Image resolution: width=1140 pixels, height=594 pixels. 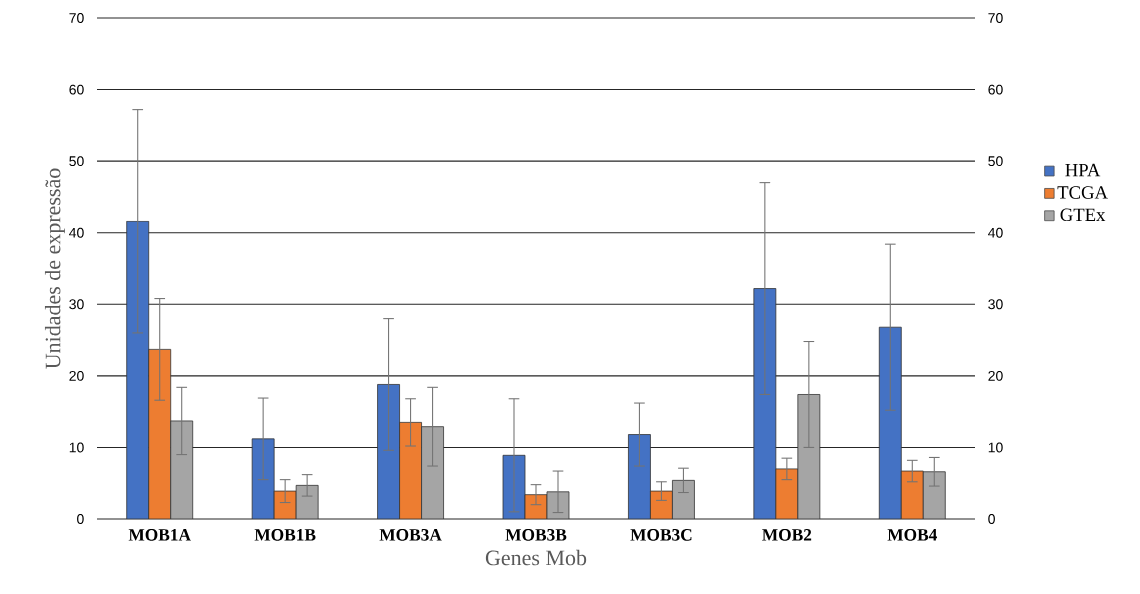 I want to click on y2-tick-label: 50, so click(x=995, y=161).